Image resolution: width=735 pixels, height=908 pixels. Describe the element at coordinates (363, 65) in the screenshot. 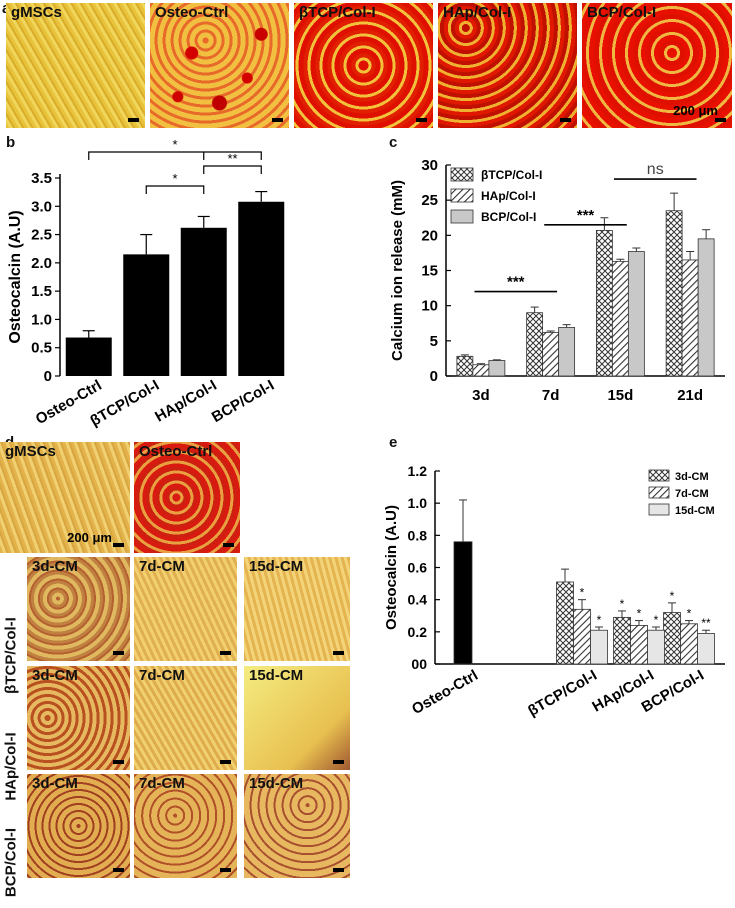

I see `micrograph-btcp-col-i: βTCP/Col-I` at that location.